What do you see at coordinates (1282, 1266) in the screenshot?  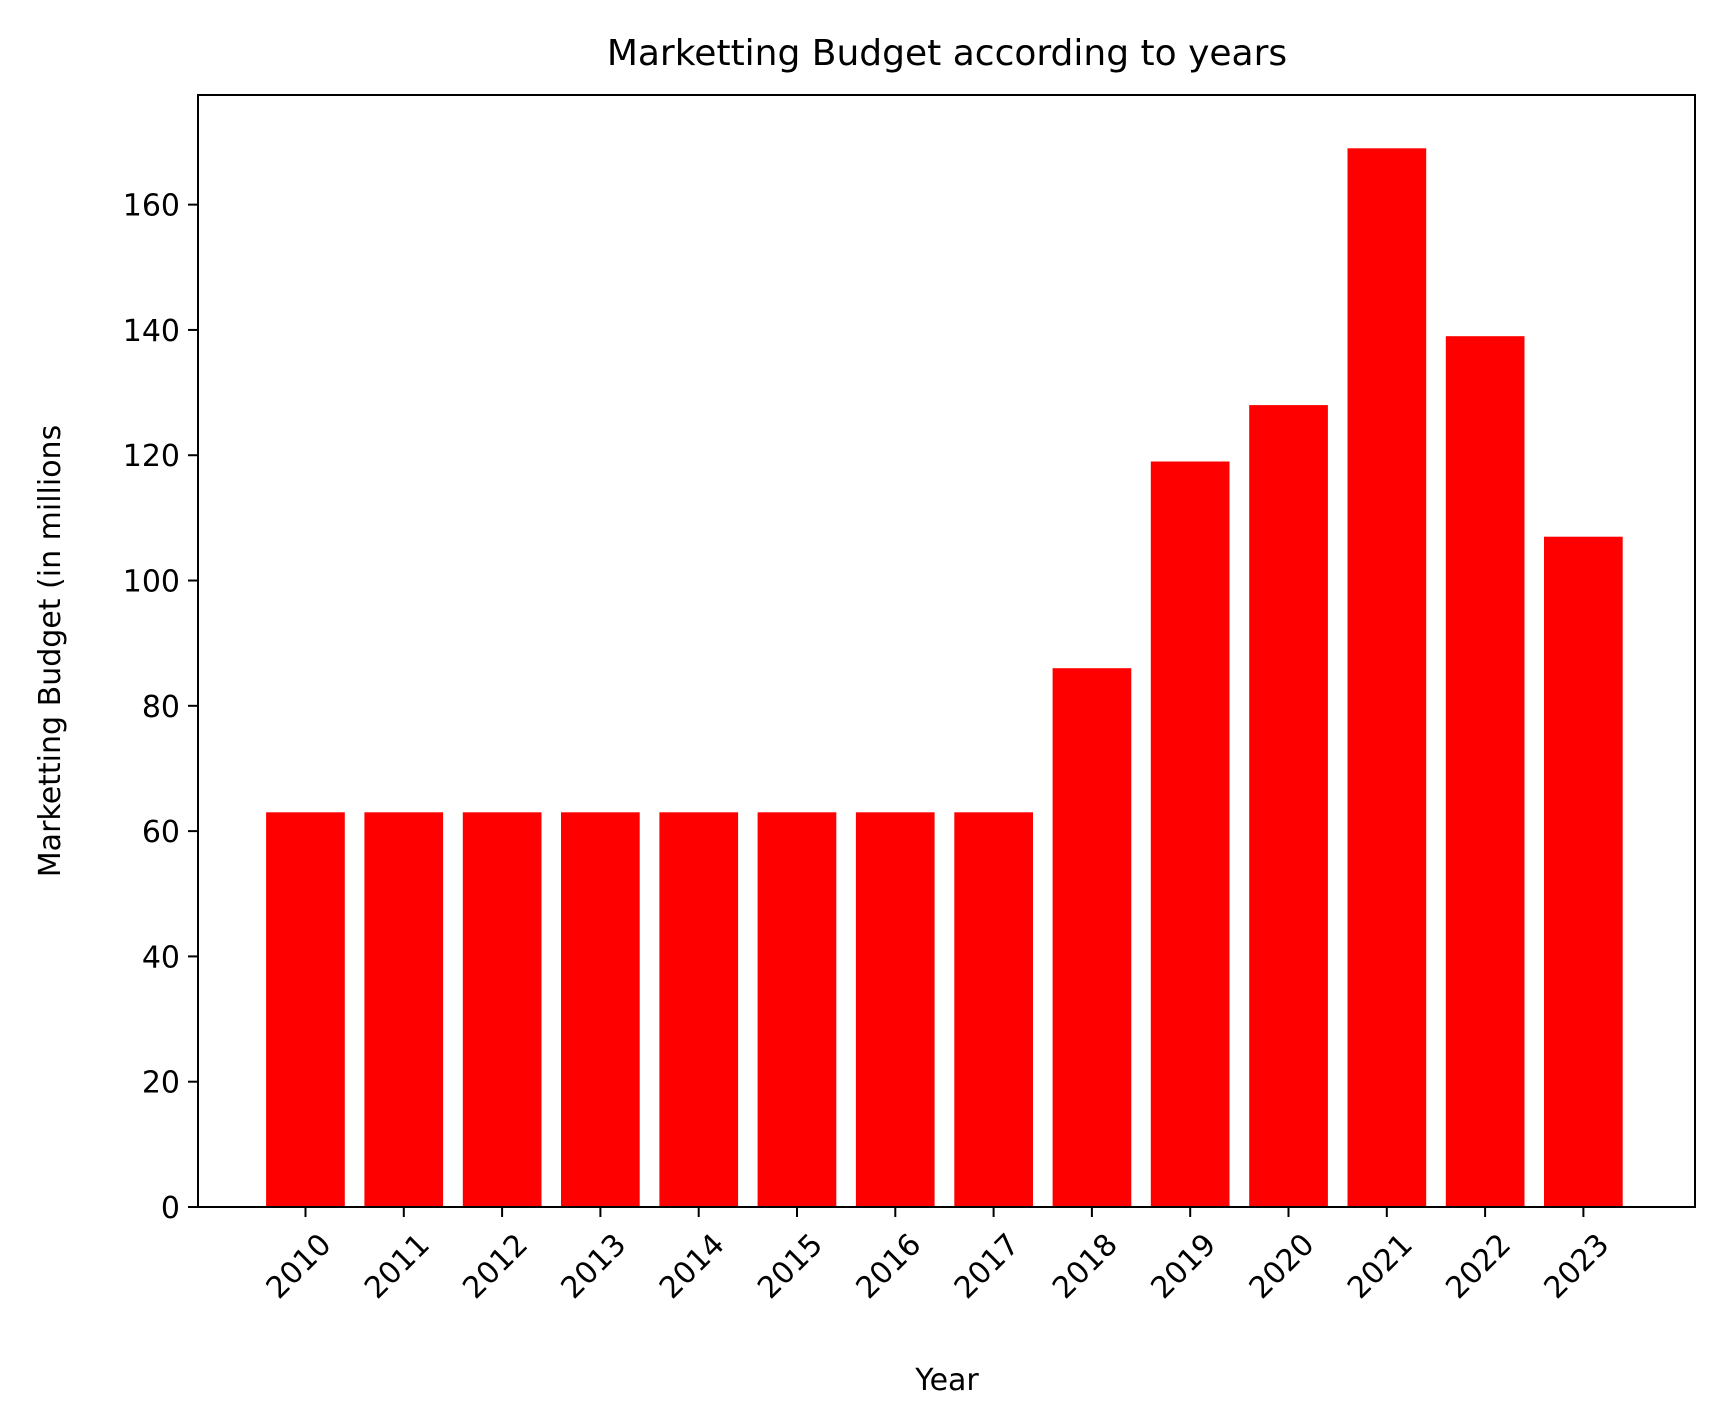 I see `x-tick-label: 2020` at bounding box center [1282, 1266].